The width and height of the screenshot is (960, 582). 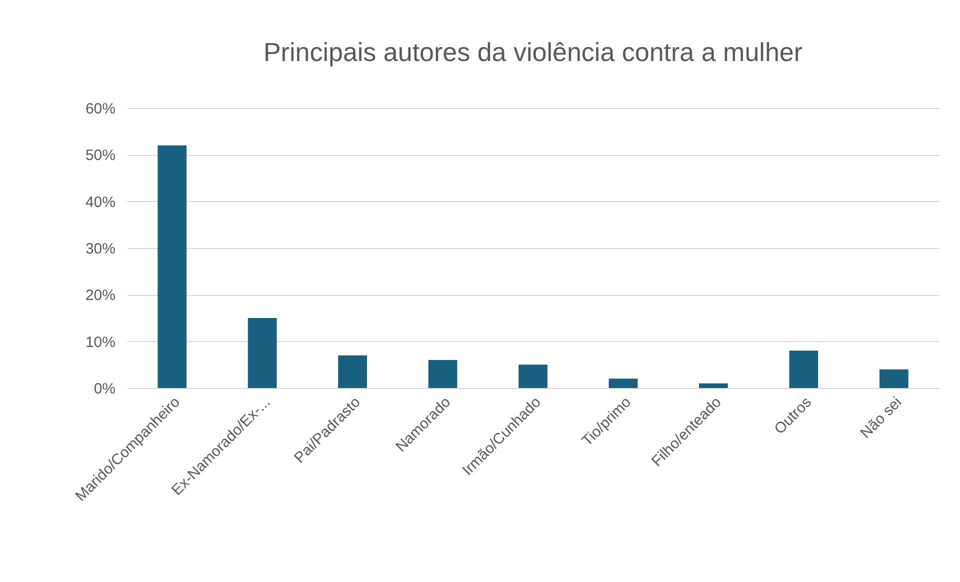 What do you see at coordinates (100, 342) in the screenshot?
I see `y-tick-label: 10%` at bounding box center [100, 342].